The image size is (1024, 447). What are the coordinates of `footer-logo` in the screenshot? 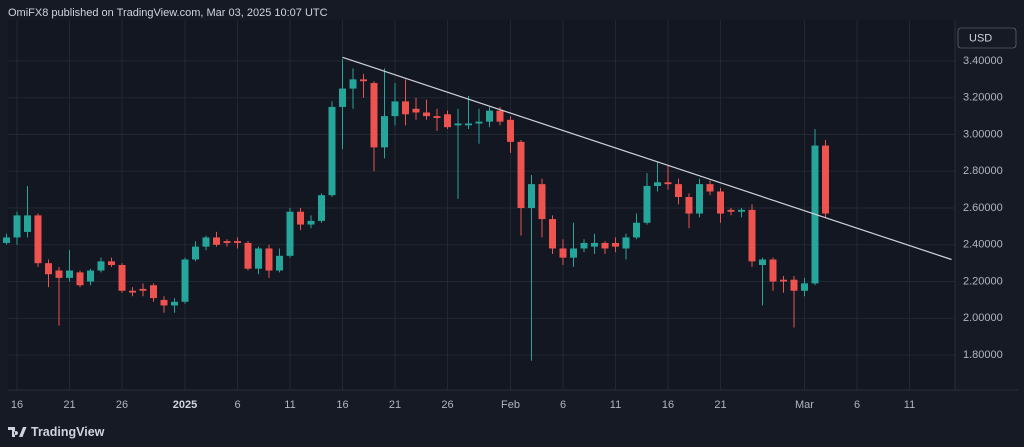 It's located at (17, 432).